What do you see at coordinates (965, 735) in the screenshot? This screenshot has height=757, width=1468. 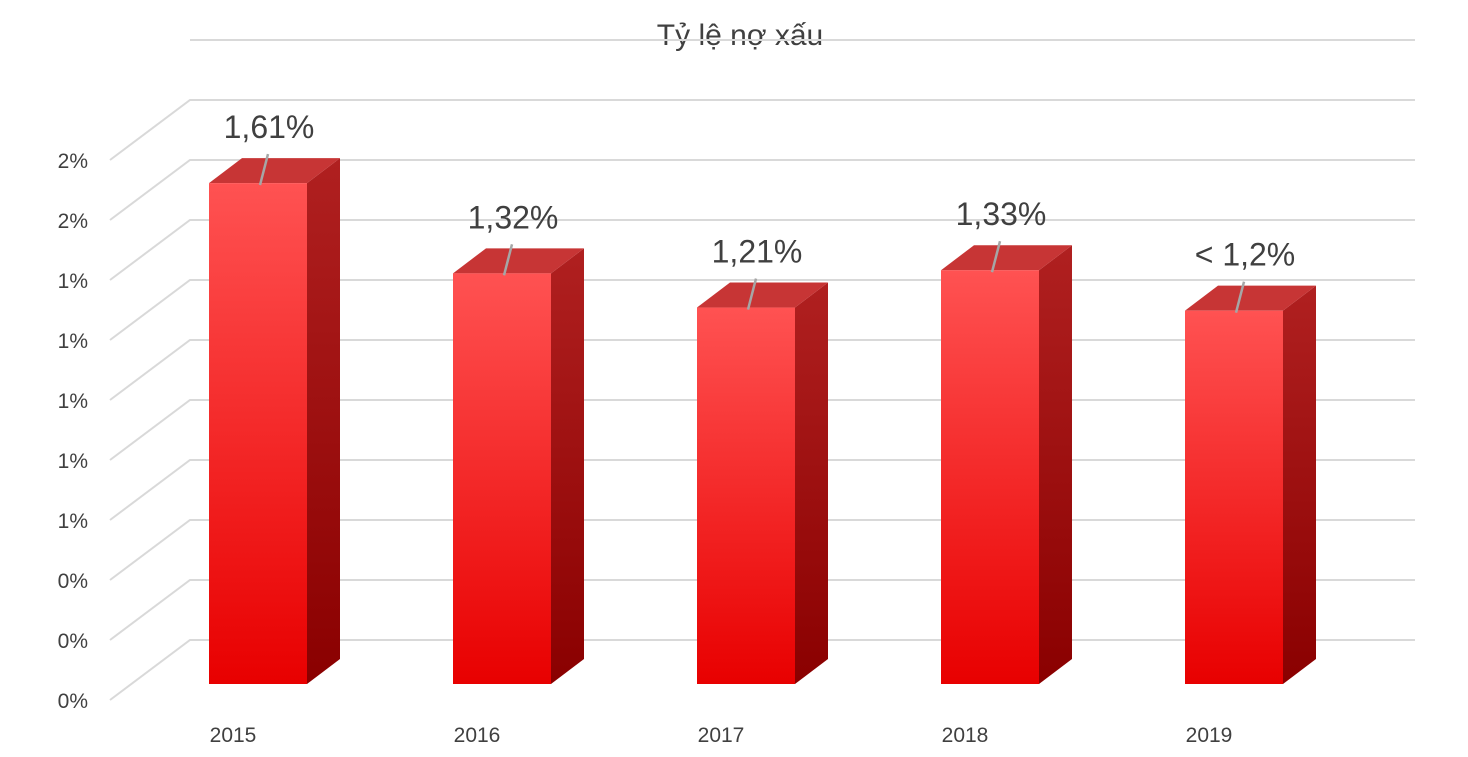 I see `x-category-label: 2018` at bounding box center [965, 735].